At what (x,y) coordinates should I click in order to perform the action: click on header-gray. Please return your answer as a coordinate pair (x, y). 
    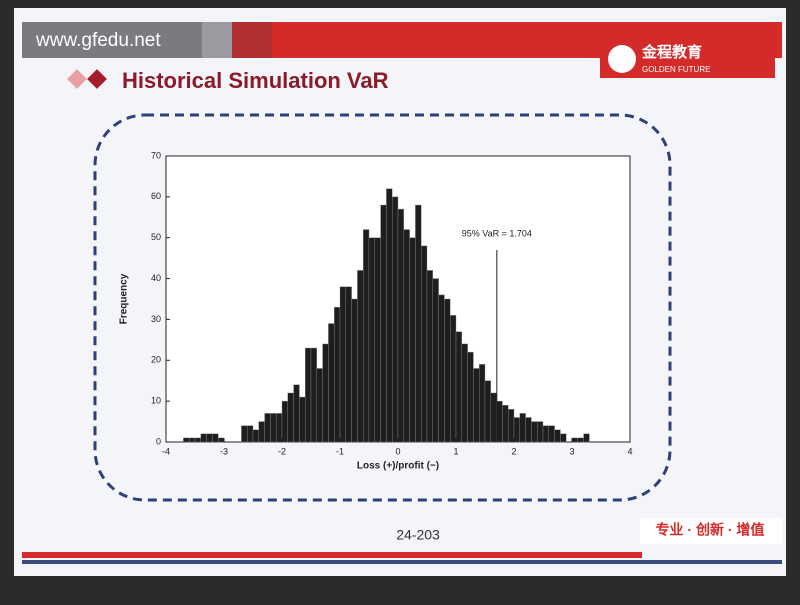
    Looking at the image, I should click on (112, 40).